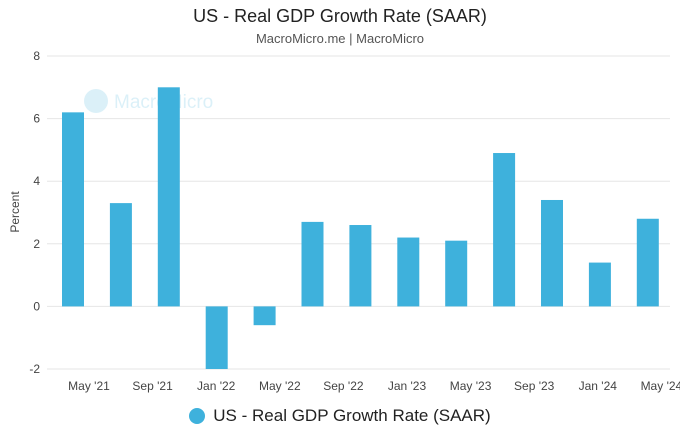  Describe the element at coordinates (36, 306) in the screenshot. I see `y-tick-label: 0` at that location.